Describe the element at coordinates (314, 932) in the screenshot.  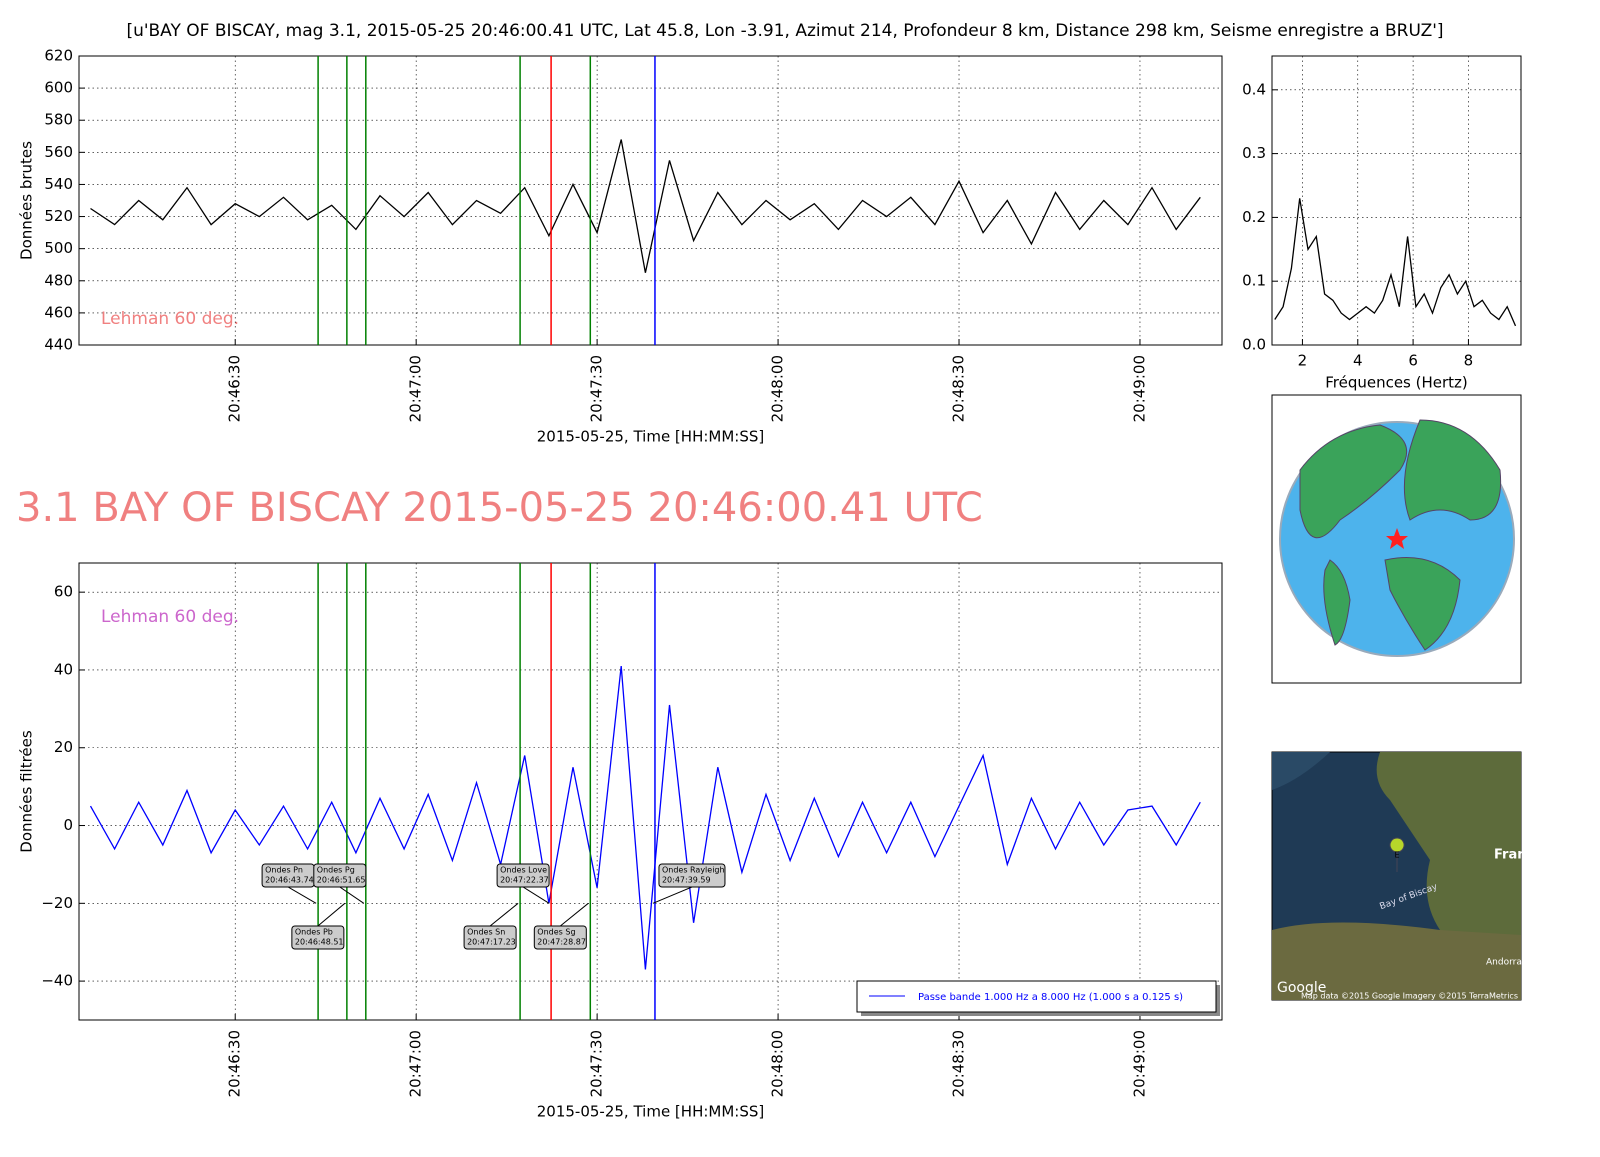
I see `phase-label: Ondes Pb` at that location.